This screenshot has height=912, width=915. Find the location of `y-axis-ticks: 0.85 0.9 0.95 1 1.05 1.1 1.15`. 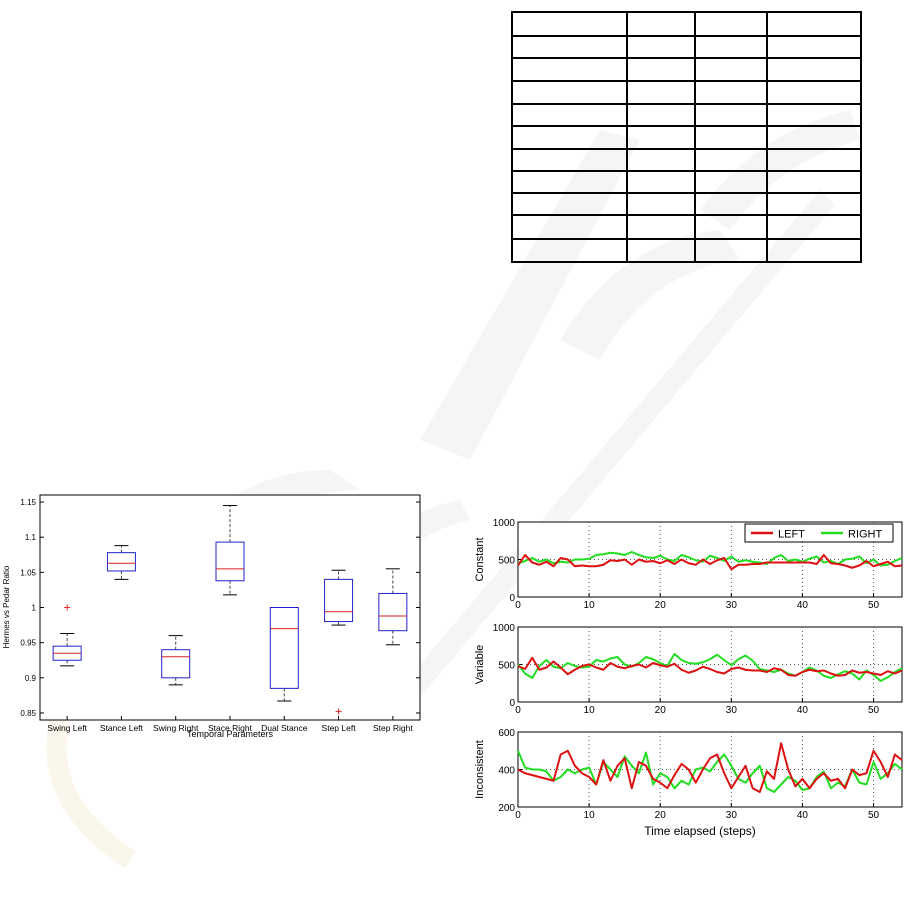

y-axis-ticks: 0.85 0.9 0.95 1 1.05 1.1 1.15 is located at coordinates (220, 608).